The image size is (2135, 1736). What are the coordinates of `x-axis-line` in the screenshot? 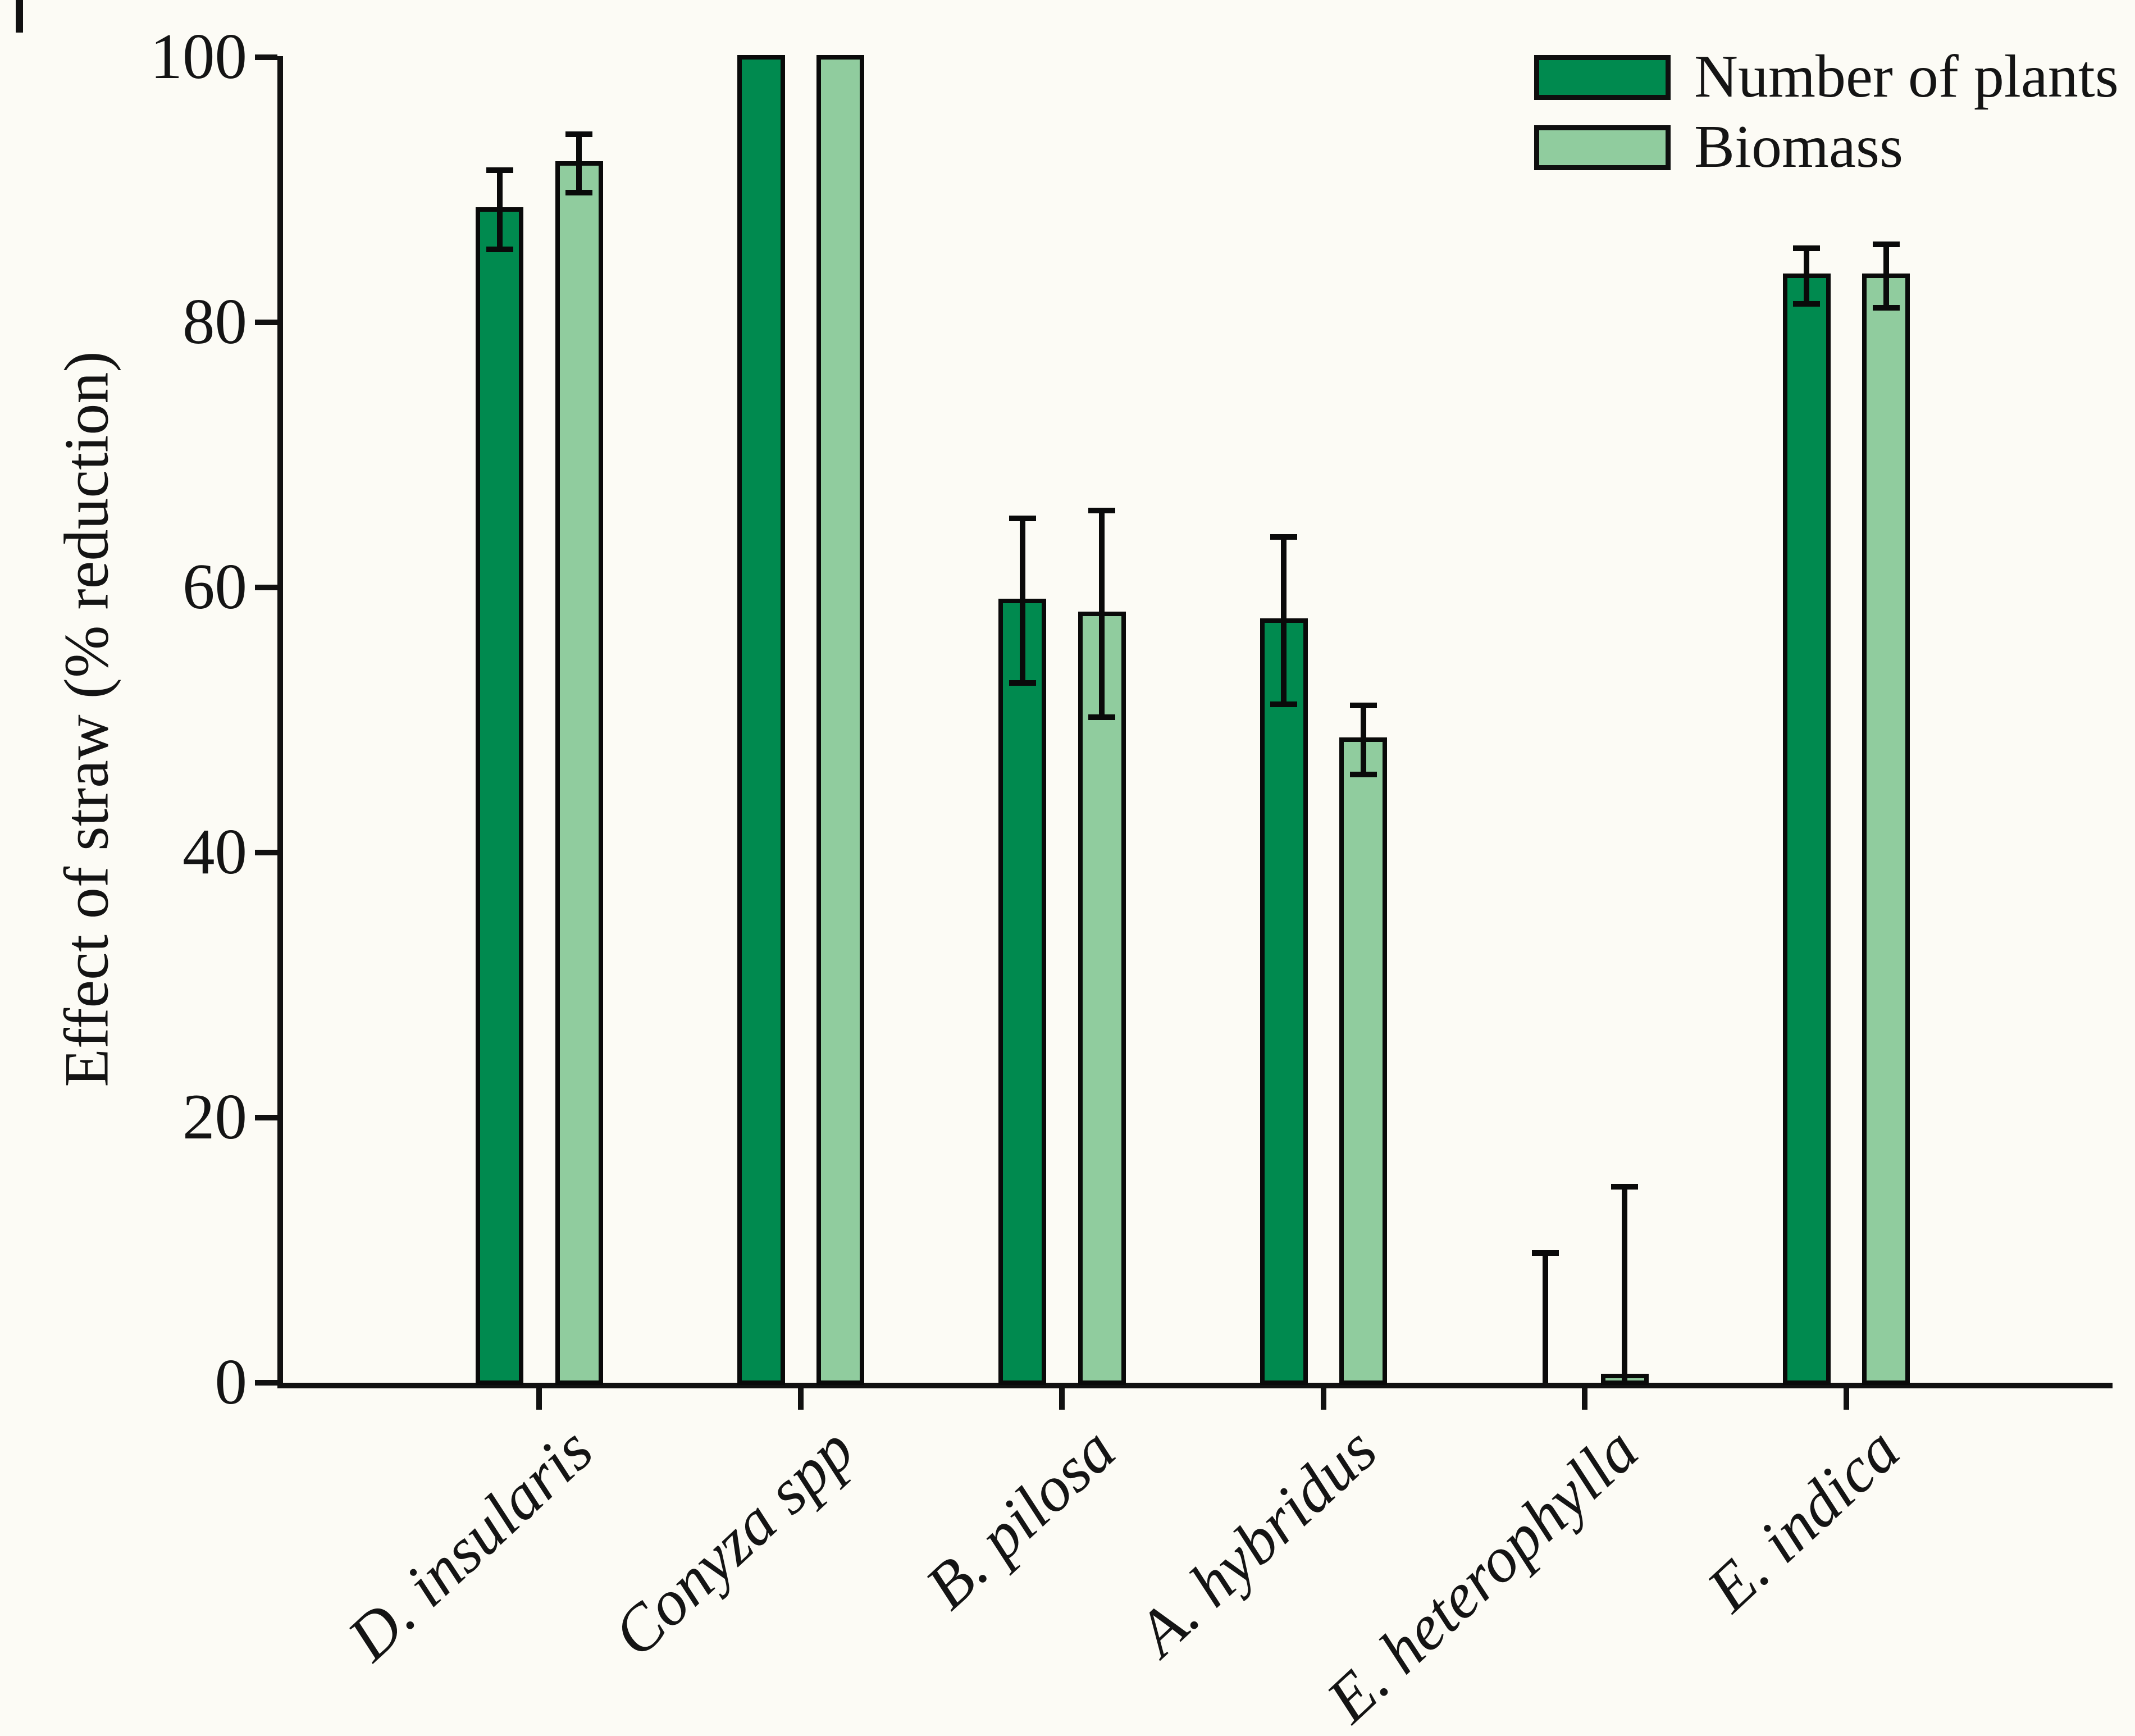 It's located at (1195, 1385).